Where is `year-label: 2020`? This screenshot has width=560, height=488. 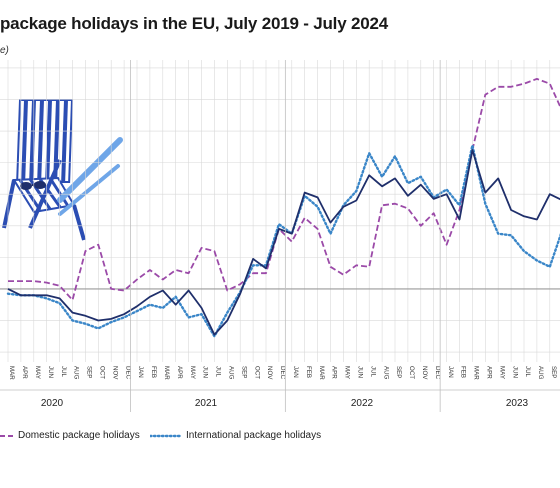 year-label: 2020 is located at coordinates (52, 403).